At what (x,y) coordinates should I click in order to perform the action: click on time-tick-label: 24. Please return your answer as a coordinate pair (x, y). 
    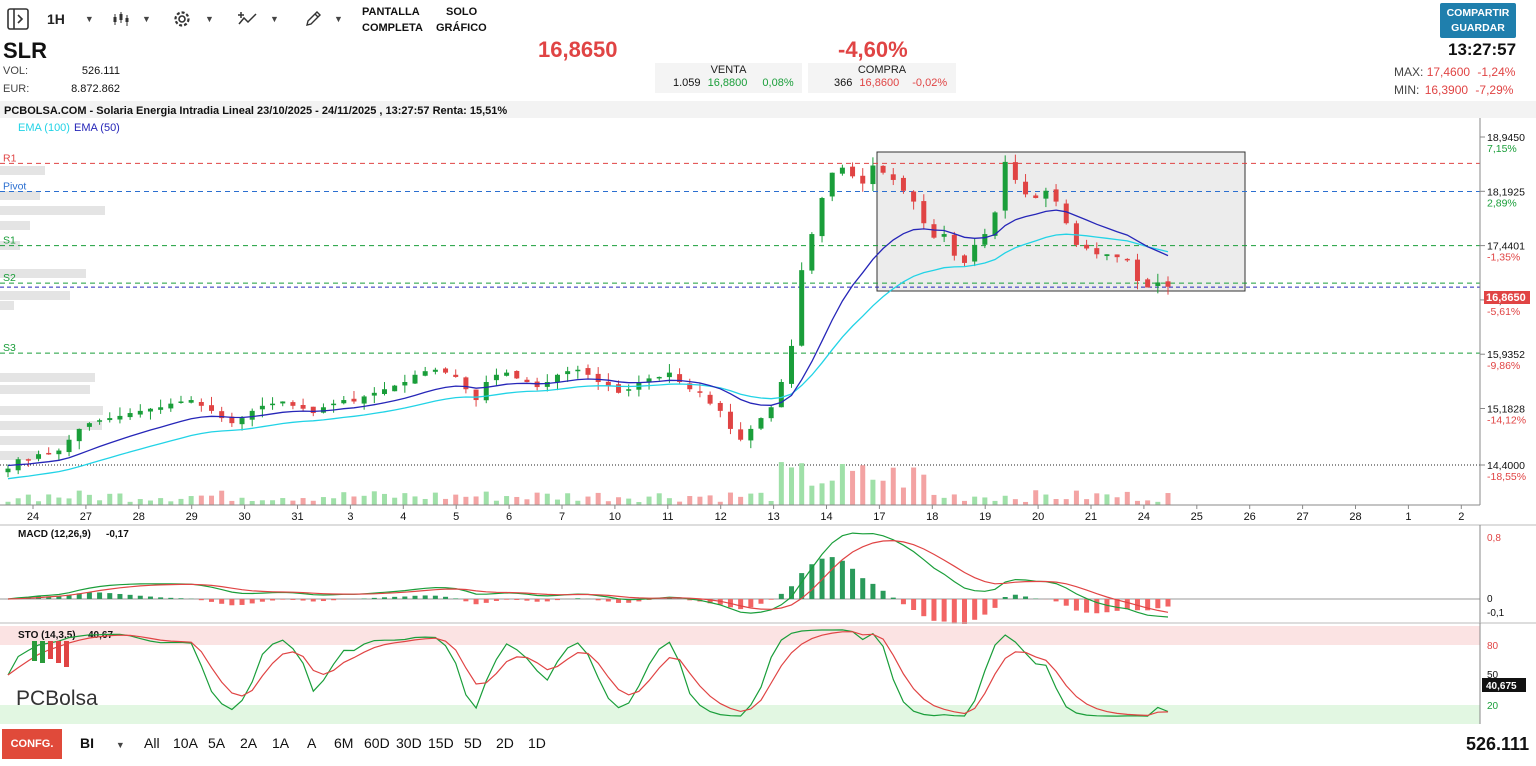
    Looking at the image, I should click on (33, 517).